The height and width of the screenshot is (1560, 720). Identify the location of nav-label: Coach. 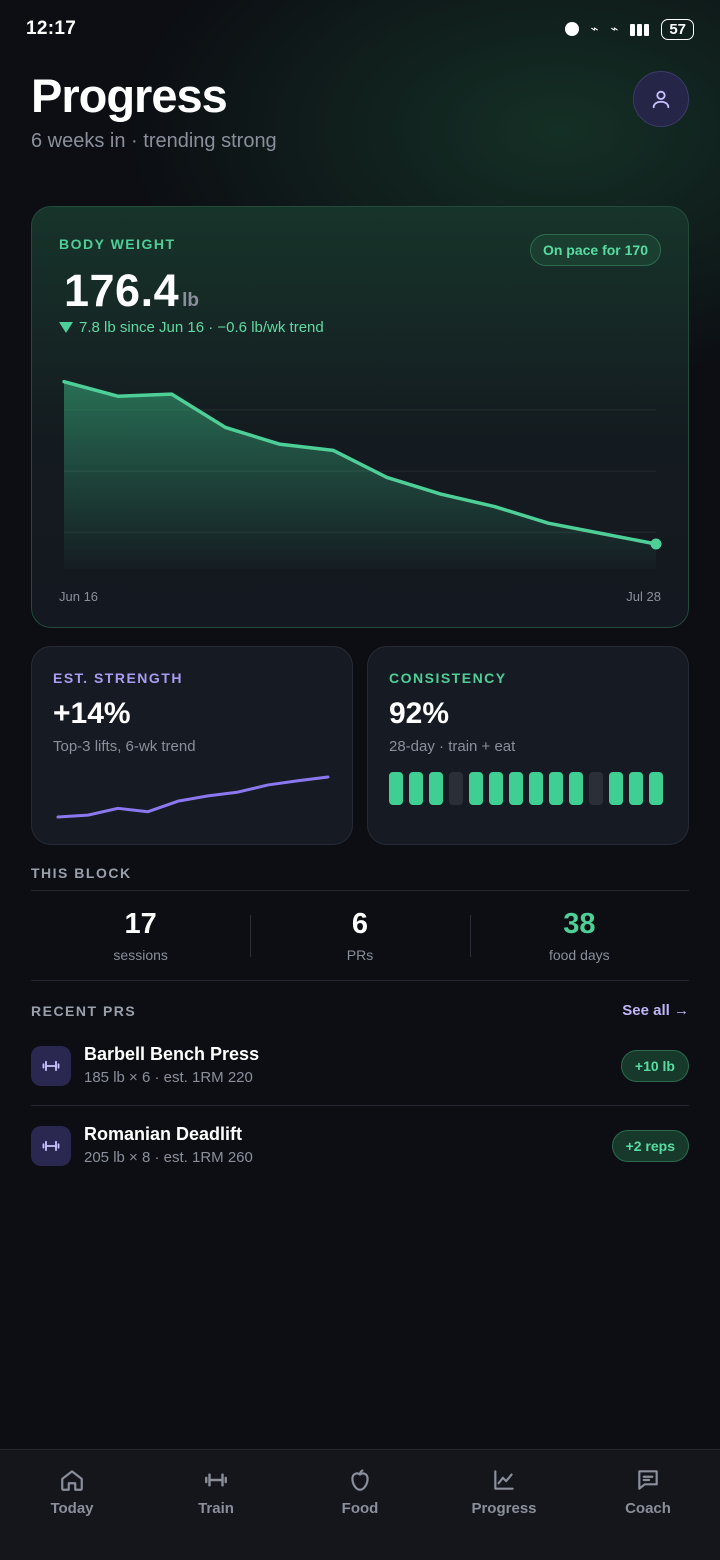
(648, 1508).